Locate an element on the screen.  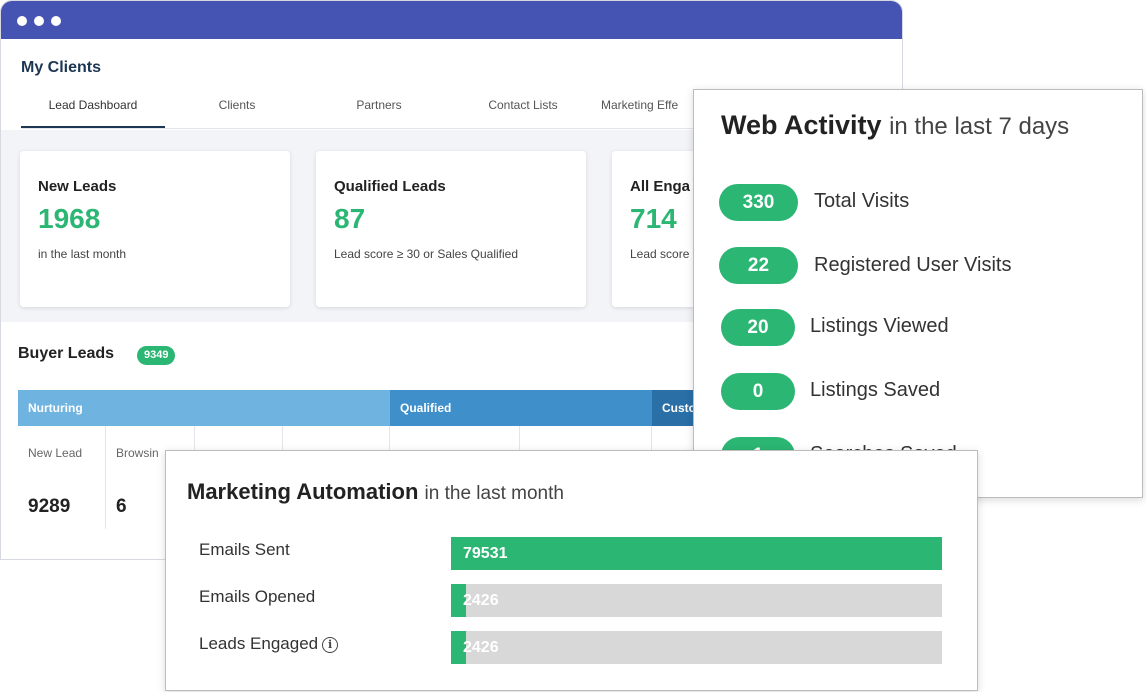
marketing-row-label: Leads Engaged is located at coordinates (259, 643).